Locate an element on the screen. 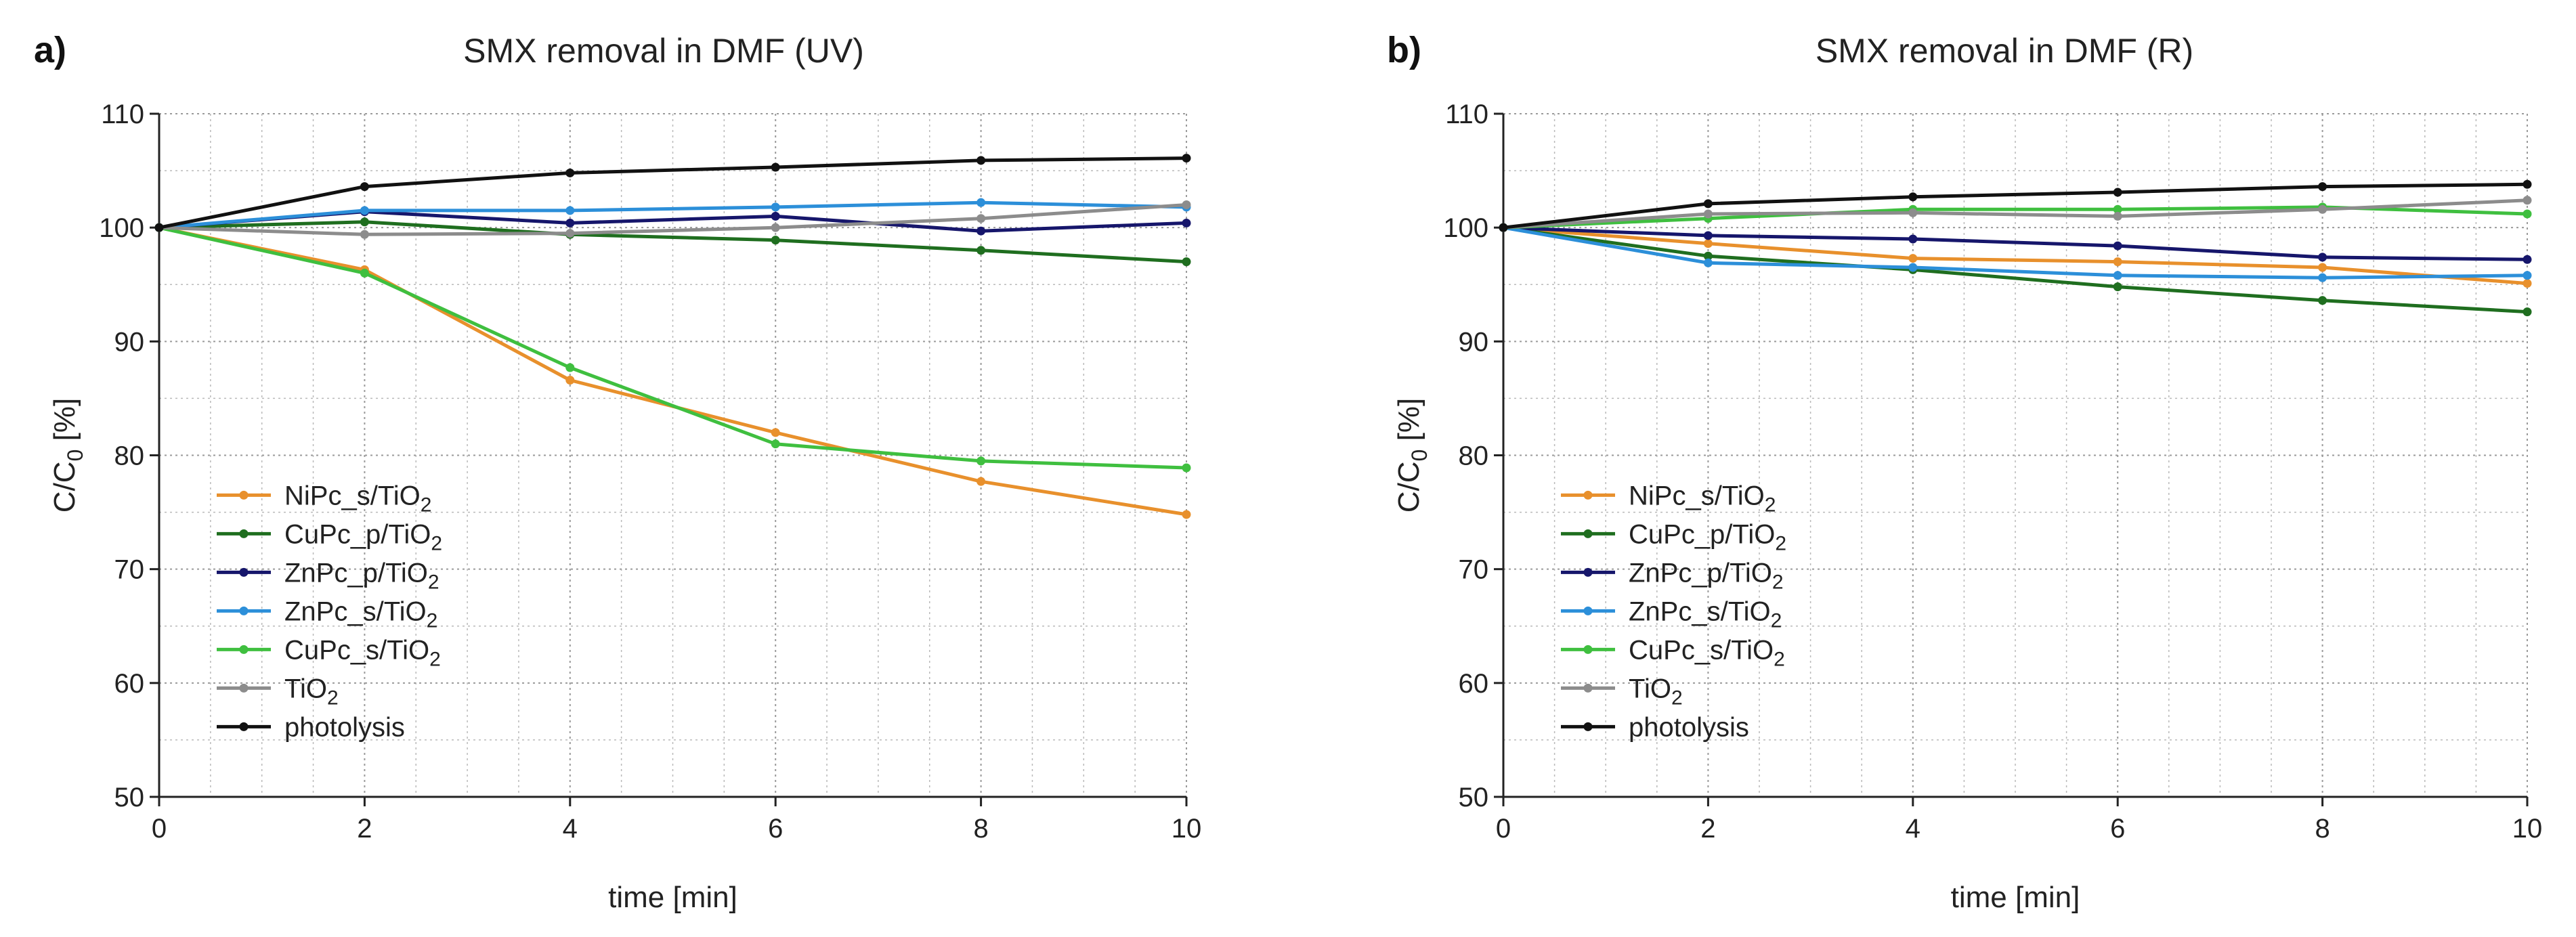 The height and width of the screenshot is (937, 2576). x-tick-label: 4 is located at coordinates (570, 829).